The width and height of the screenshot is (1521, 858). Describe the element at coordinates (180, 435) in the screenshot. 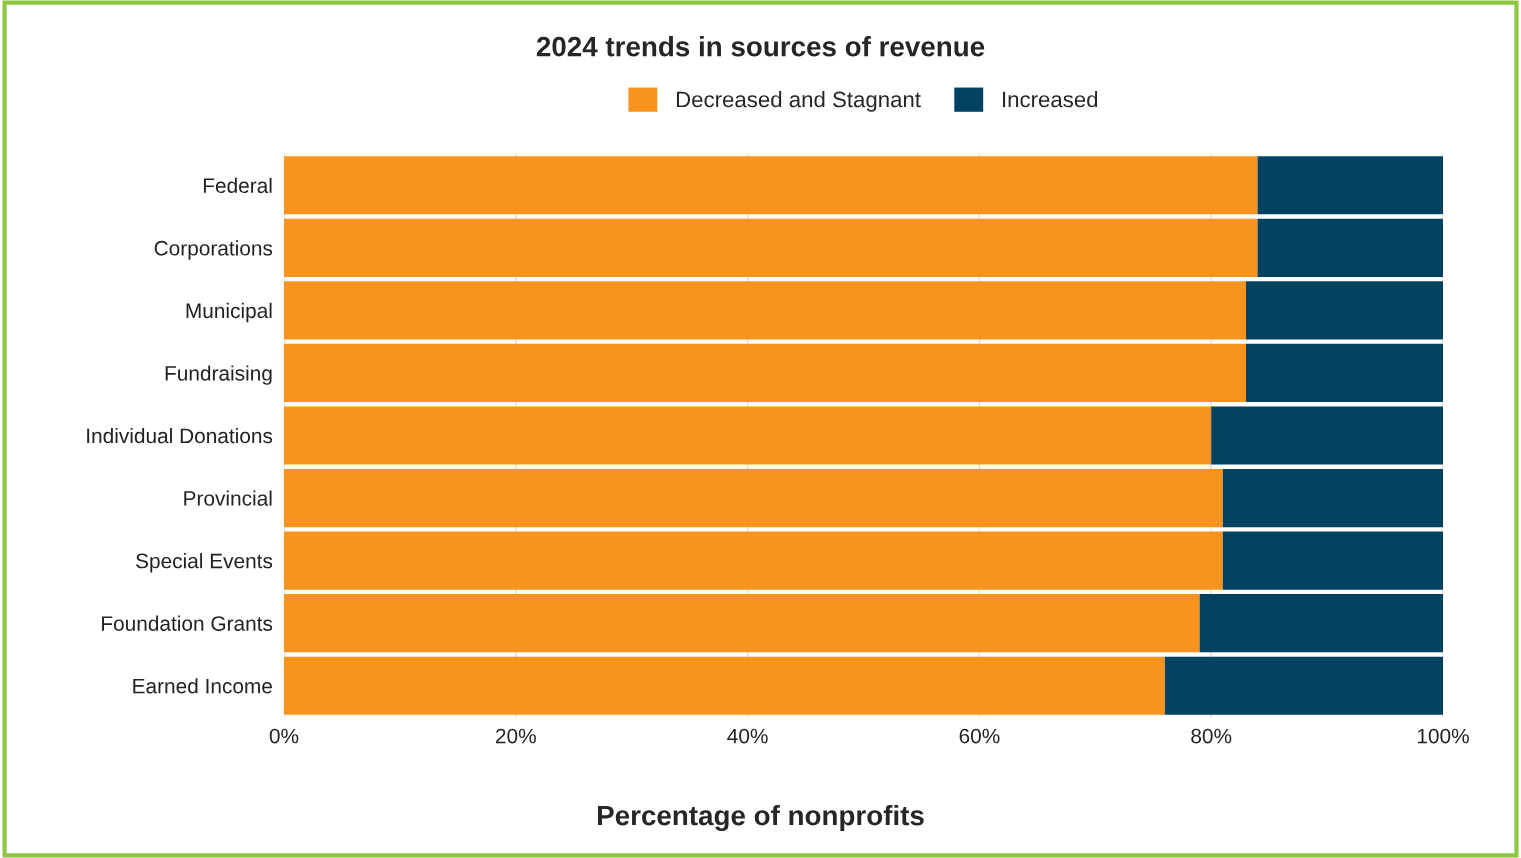

I see `y-tick-label: Individual Donations` at that location.